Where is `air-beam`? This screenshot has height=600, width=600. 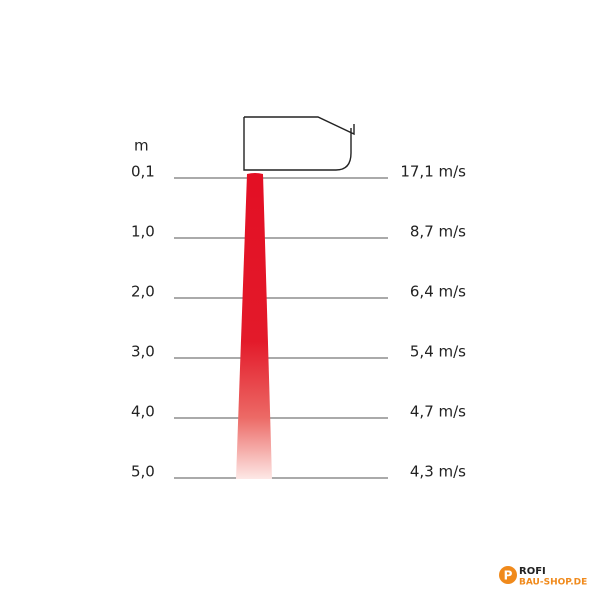
air-beam is located at coordinates (254, 326).